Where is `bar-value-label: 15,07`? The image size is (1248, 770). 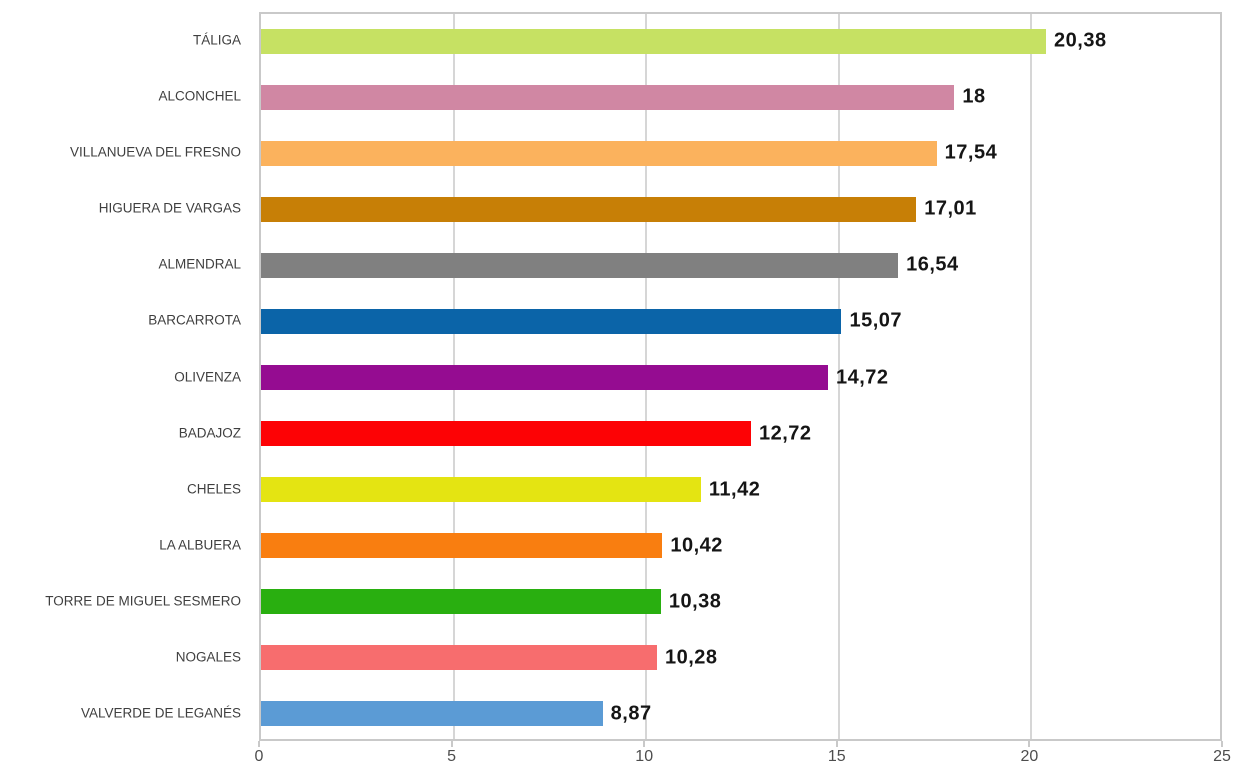
bar-value-label: 15,07 is located at coordinates (876, 320).